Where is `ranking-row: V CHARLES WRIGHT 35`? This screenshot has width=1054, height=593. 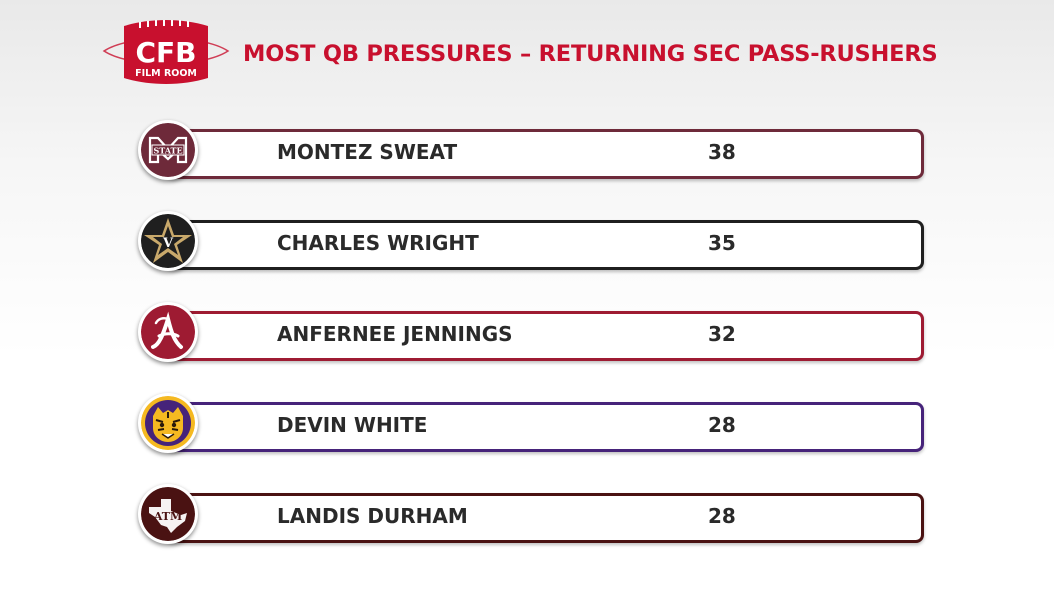 ranking-row: V CHARLES WRIGHT 35 is located at coordinates (531, 244).